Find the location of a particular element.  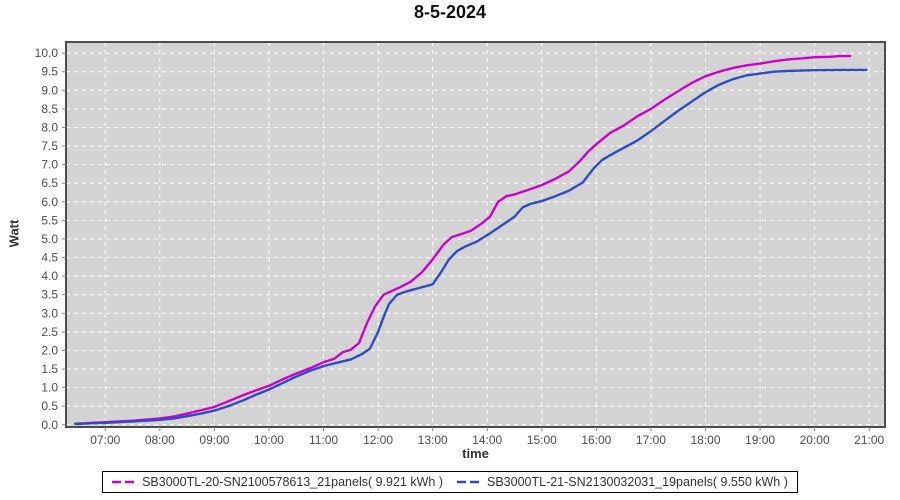

y-tick-label: 3.0 is located at coordinates (49, 313).